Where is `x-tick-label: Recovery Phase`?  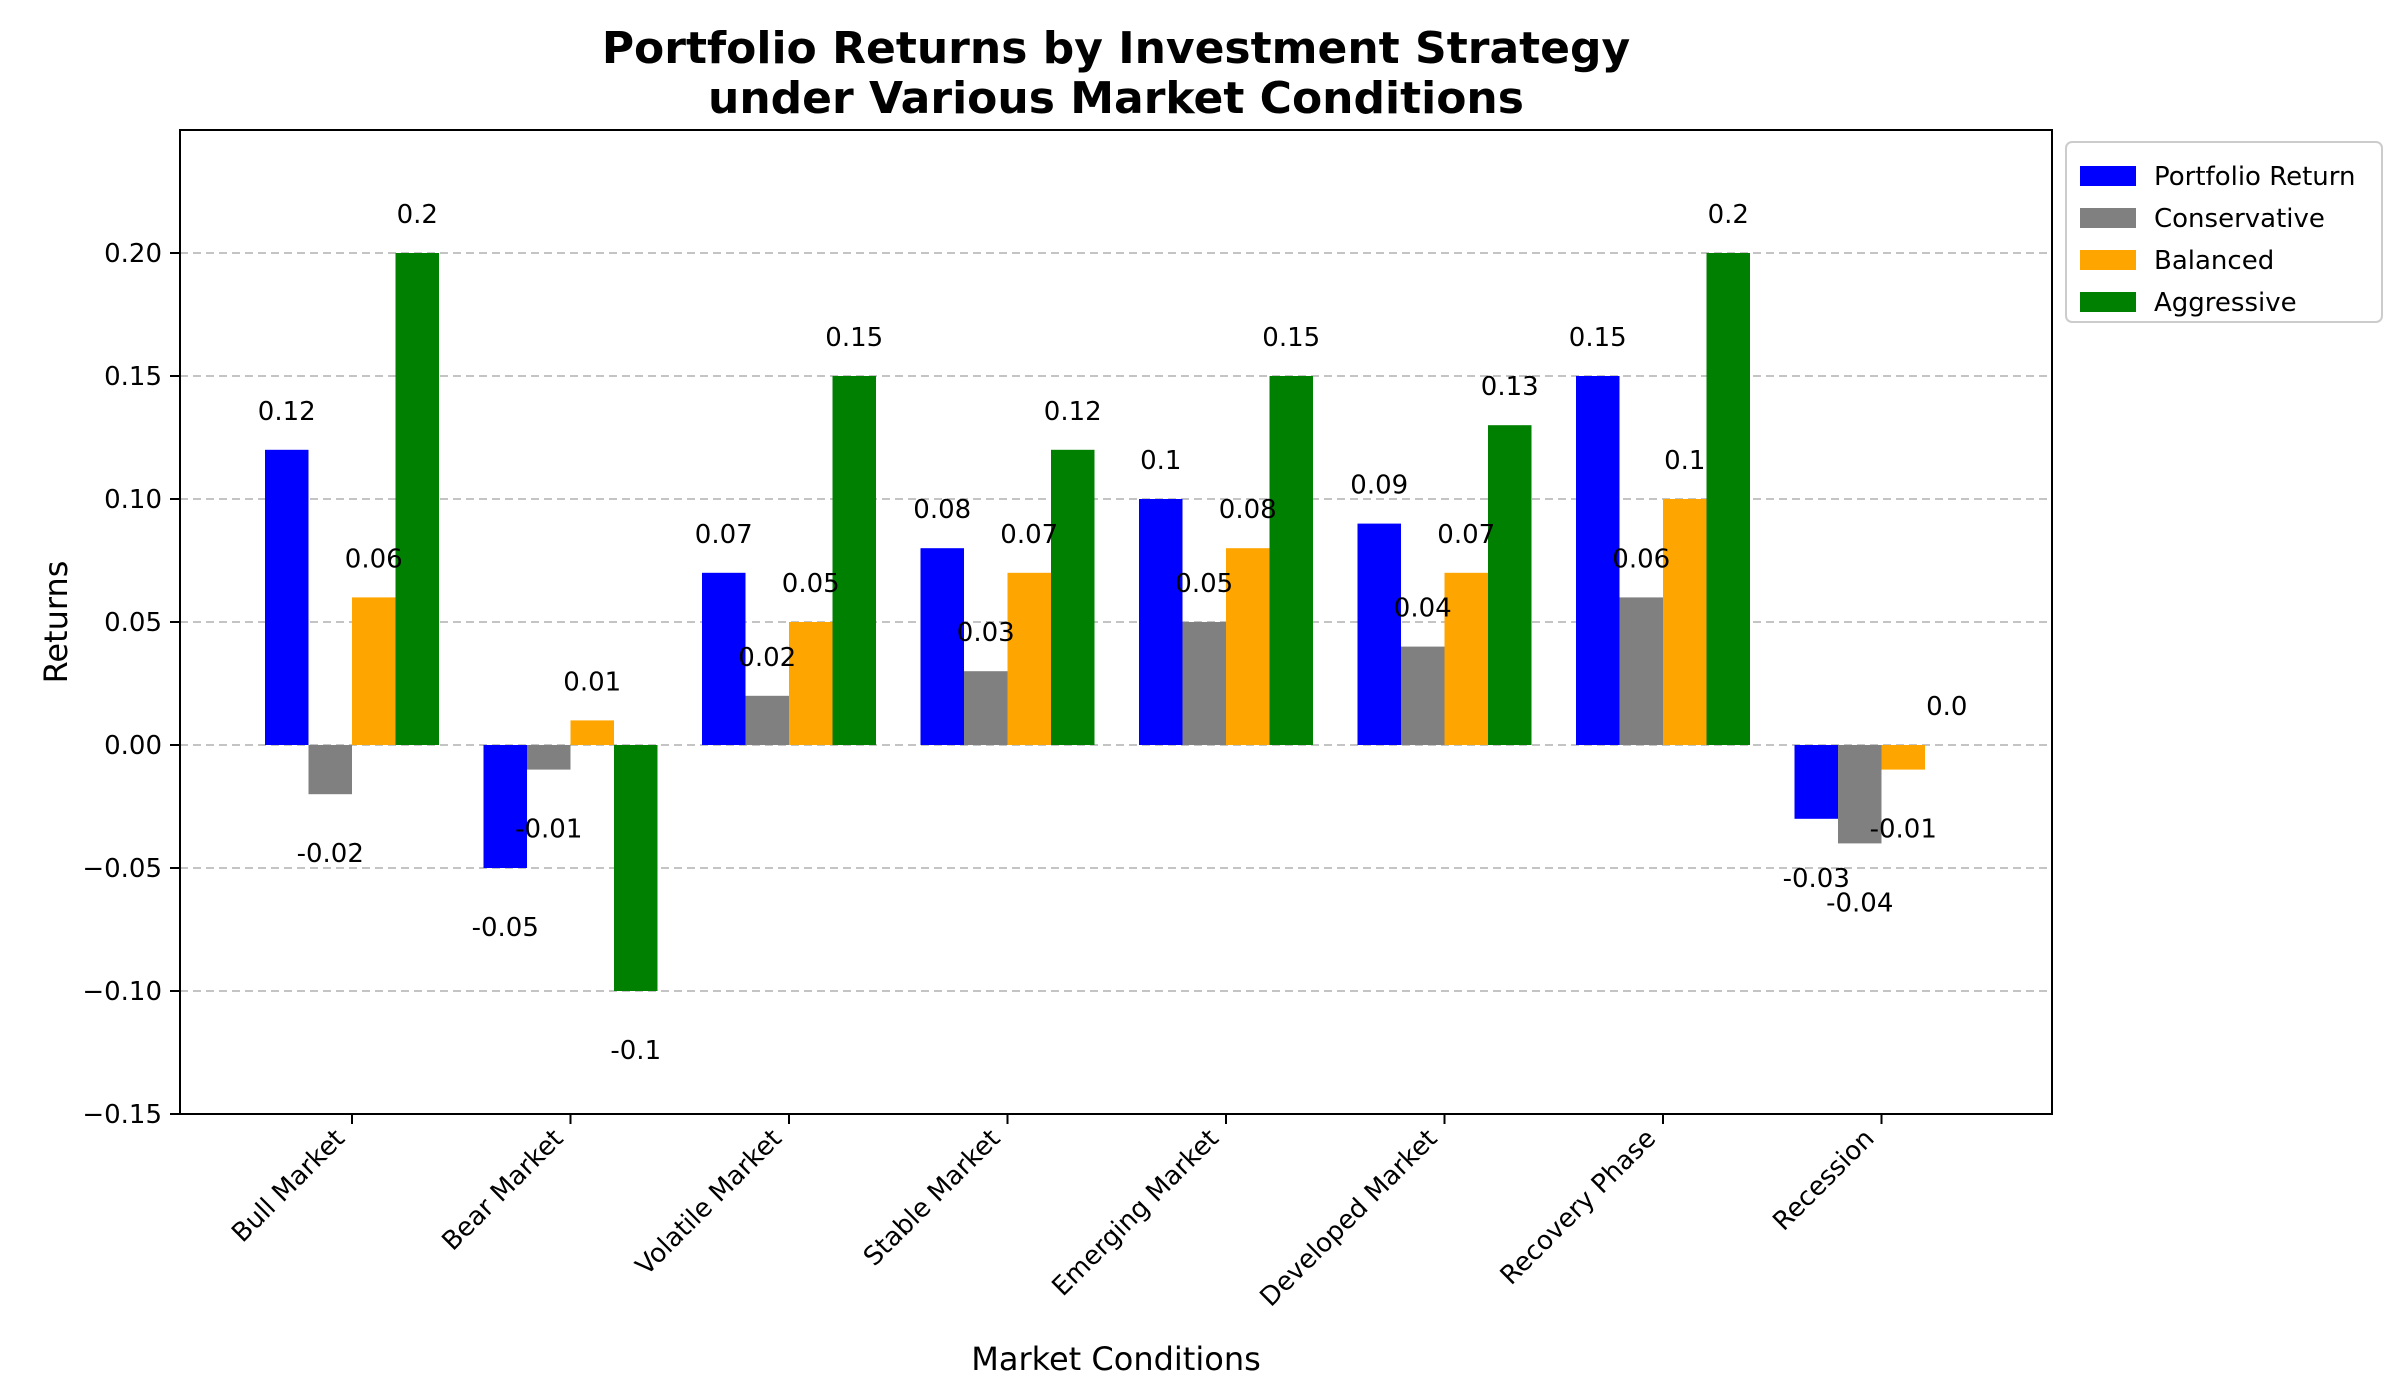
x-tick-label: Recovery Phase is located at coordinates (1578, 1207).